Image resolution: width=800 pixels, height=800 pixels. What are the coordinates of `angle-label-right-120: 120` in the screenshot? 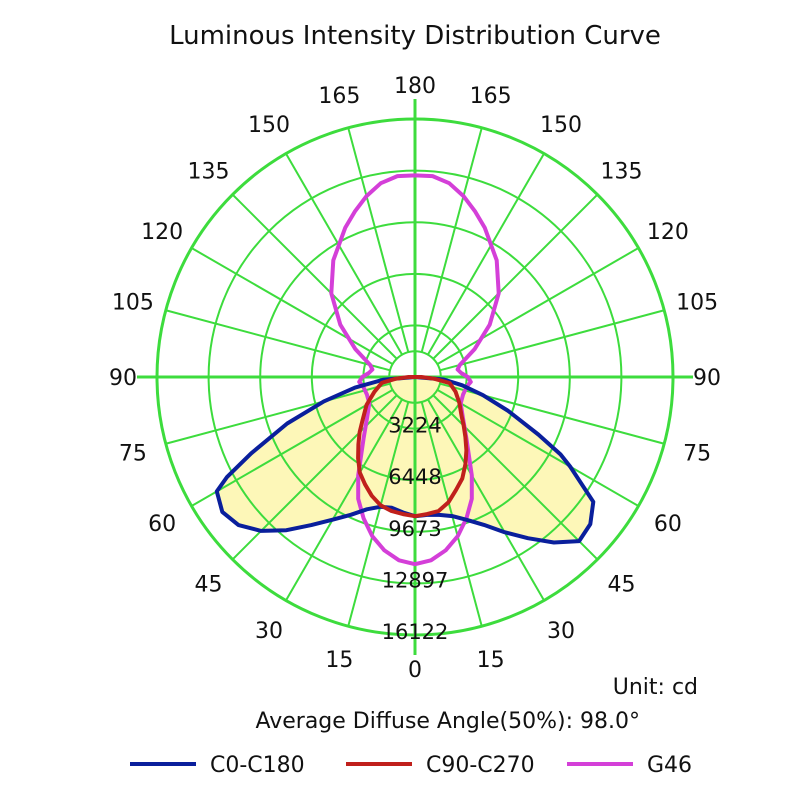 It's located at (668, 232).